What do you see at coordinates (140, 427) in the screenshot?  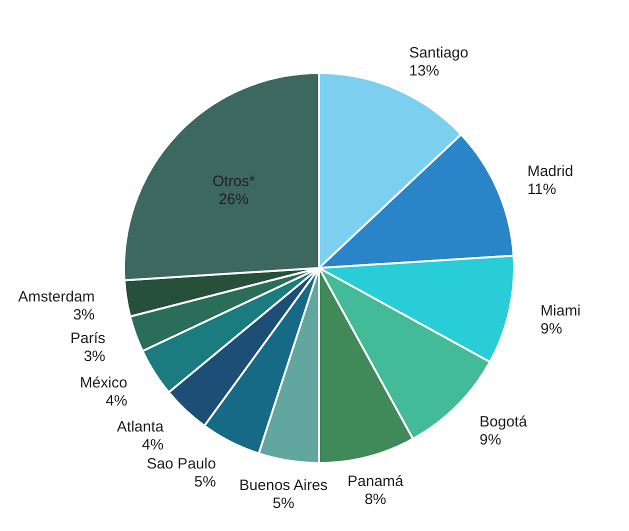 I see `slice-label: Atlanta` at bounding box center [140, 427].